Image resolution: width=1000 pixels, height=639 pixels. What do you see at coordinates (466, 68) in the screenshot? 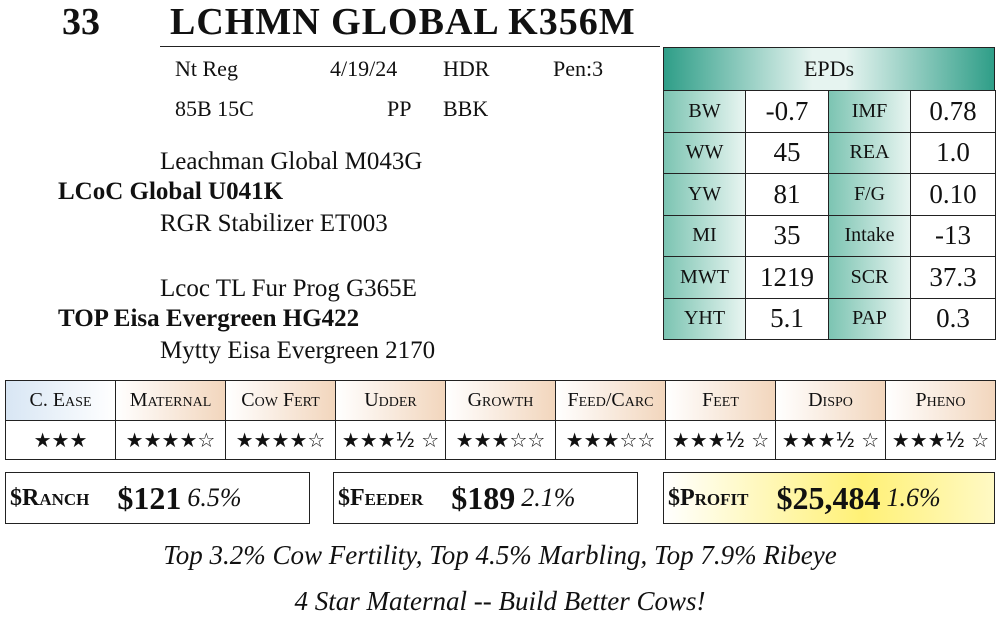
I see `info-text: HDR` at bounding box center [466, 68].